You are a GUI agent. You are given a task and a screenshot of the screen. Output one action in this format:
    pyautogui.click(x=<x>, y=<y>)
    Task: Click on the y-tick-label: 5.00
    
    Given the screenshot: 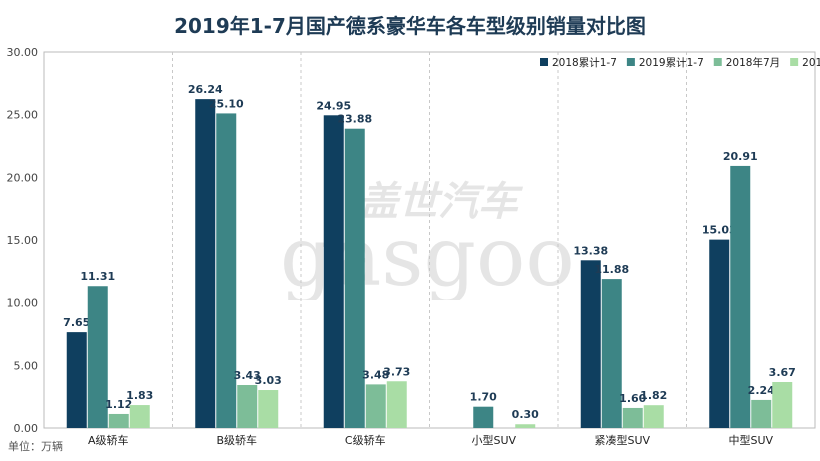 What is the action you would take?
    pyautogui.click(x=26, y=365)
    